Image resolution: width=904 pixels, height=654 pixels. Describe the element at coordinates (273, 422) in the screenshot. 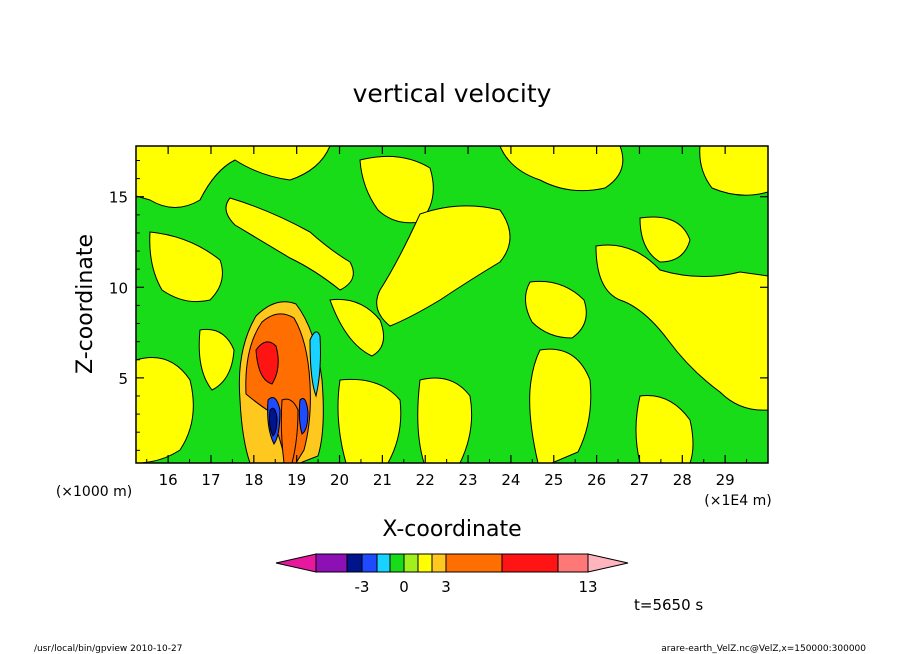

I see `contour-navy-cell` at that location.